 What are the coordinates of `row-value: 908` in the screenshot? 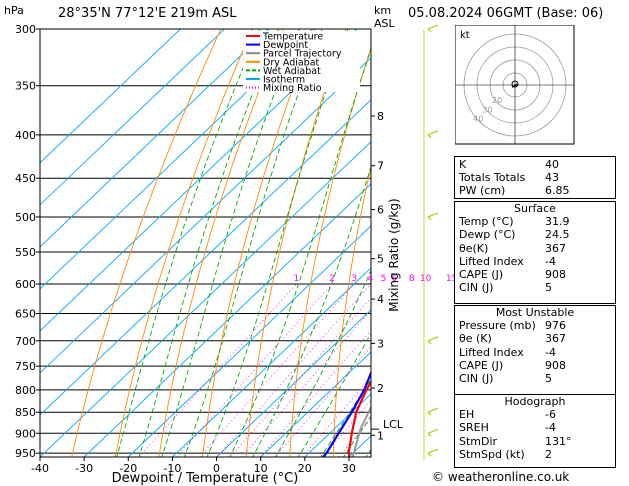 It's located at (555, 365).